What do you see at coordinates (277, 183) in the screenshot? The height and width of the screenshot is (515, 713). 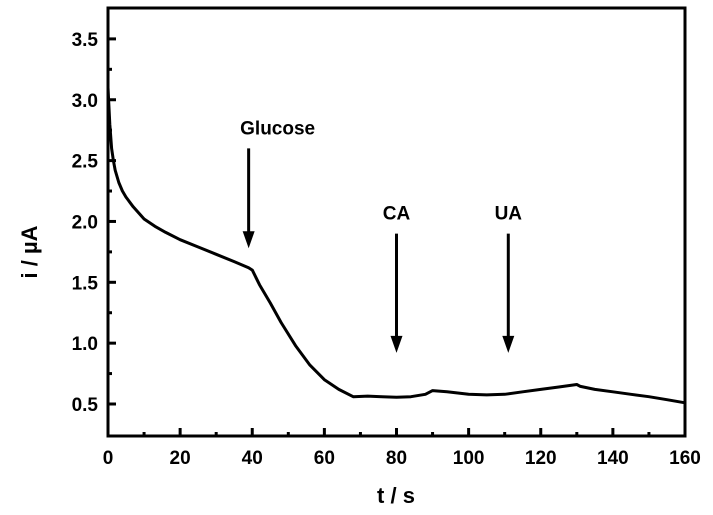 I see `annotation-glucose: Glucose` at bounding box center [277, 183].